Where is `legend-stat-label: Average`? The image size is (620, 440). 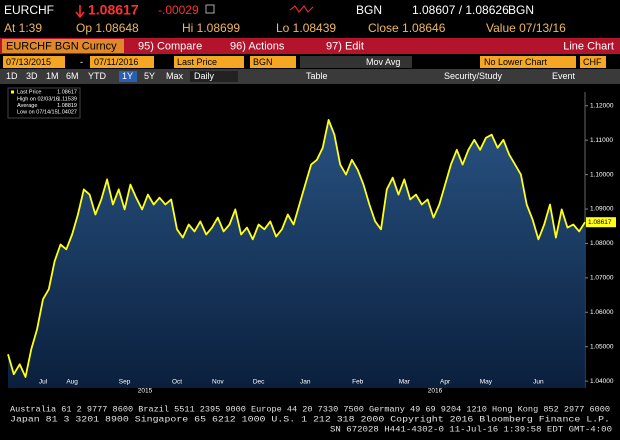 legend-stat-label: Average is located at coordinates (27, 106).